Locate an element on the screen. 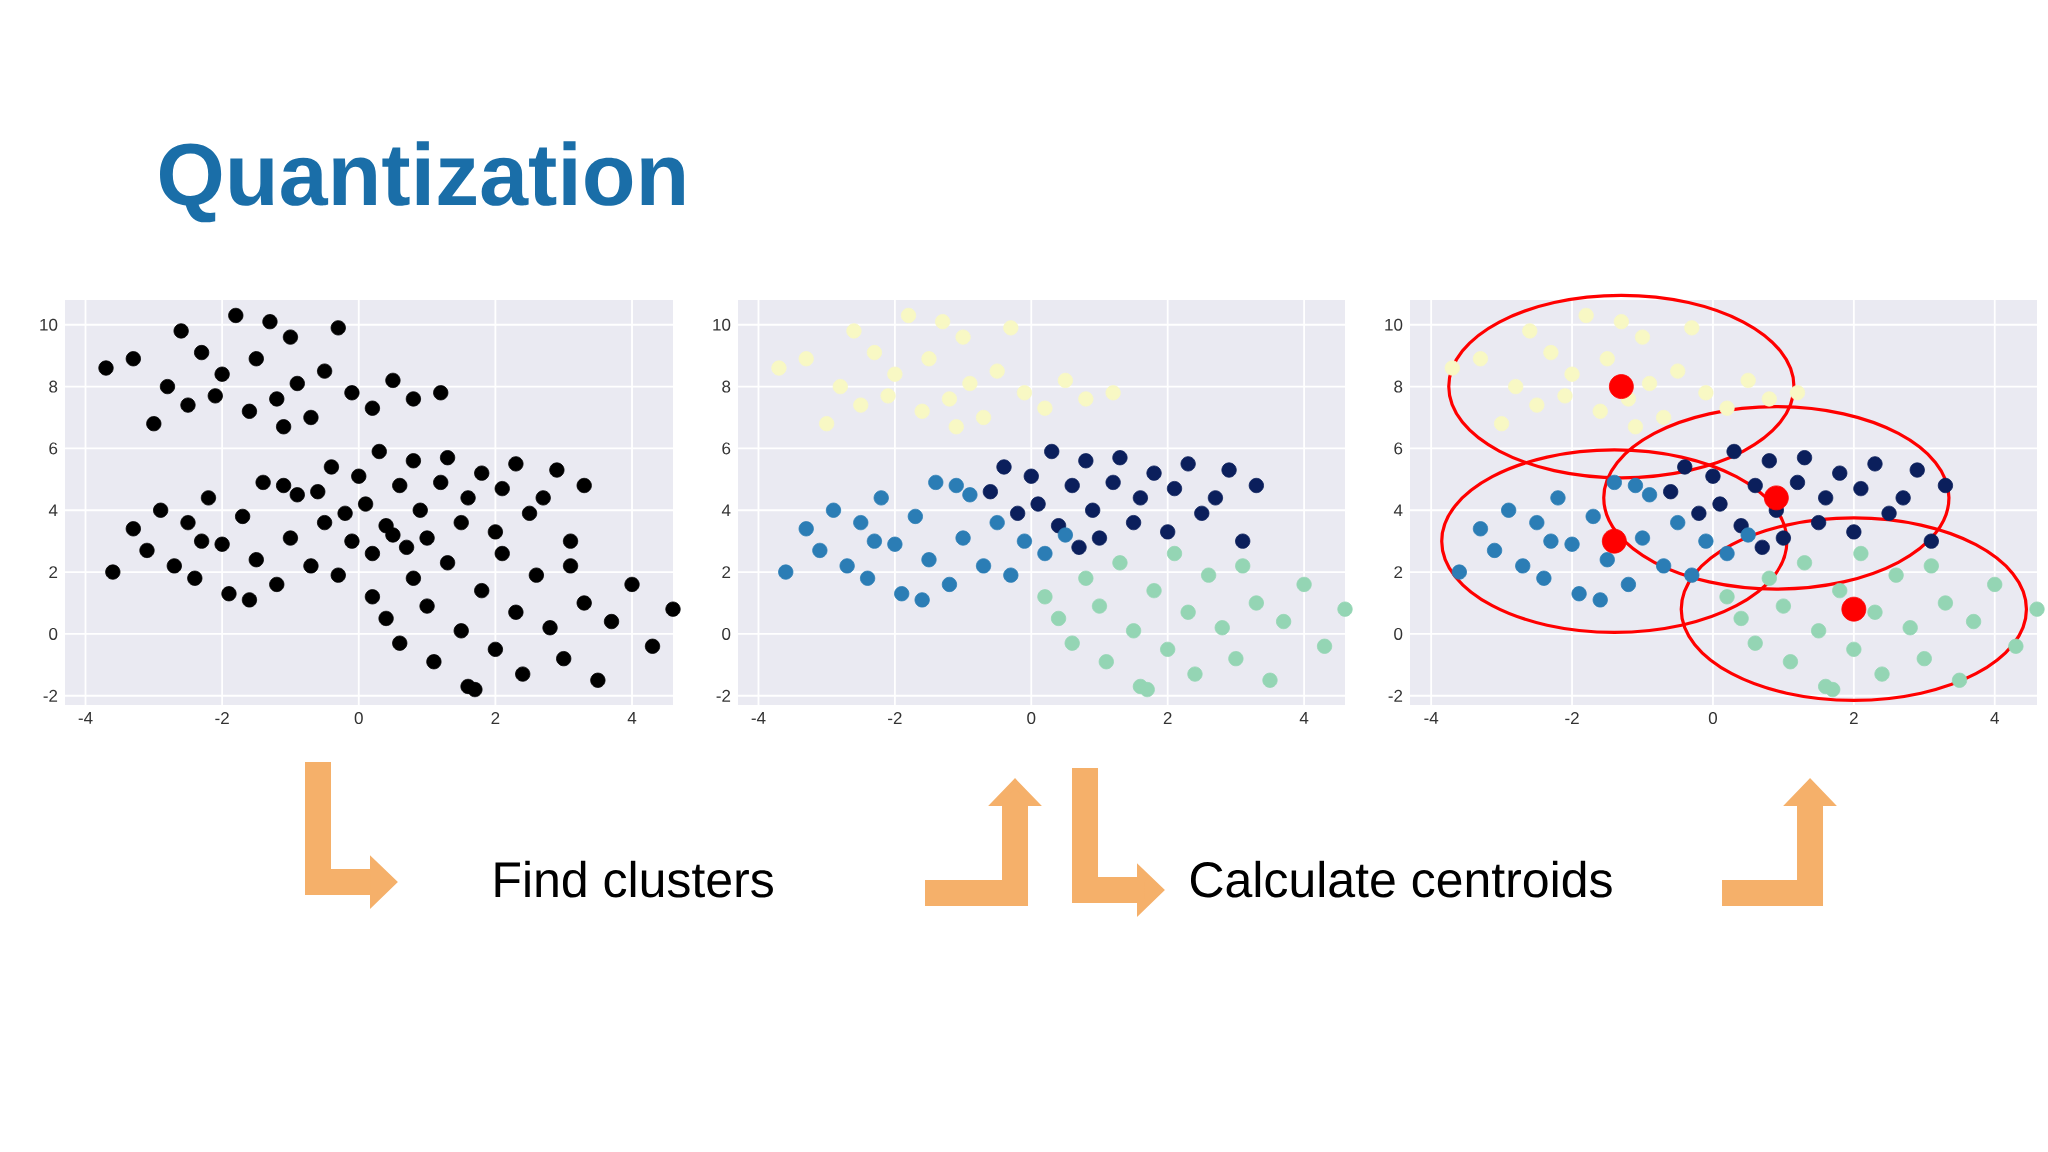 The image size is (2048, 1152). y-tick-label: -2 is located at coordinates (50, 695).